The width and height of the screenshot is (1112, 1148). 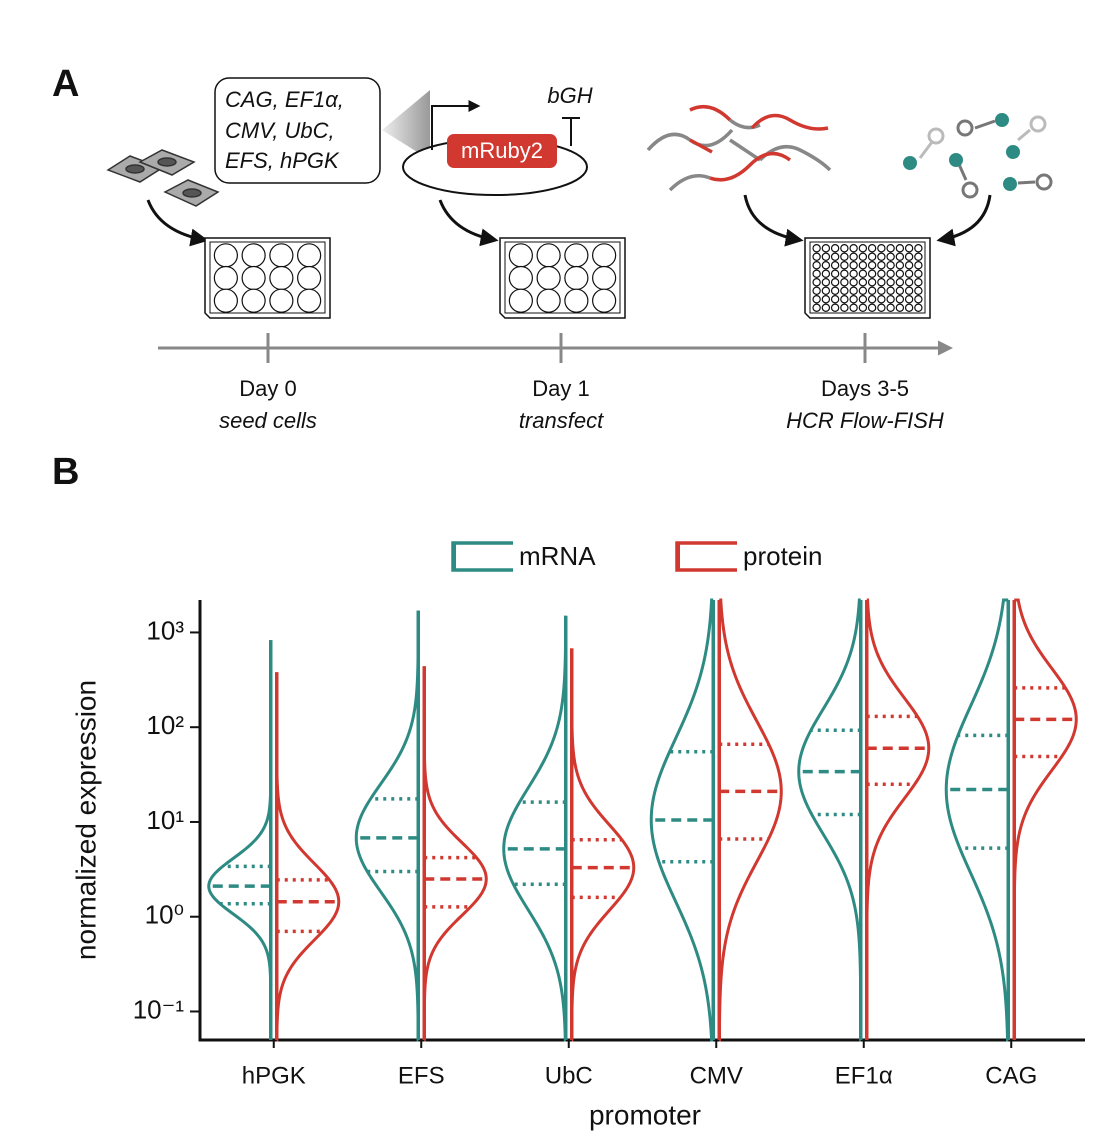 What do you see at coordinates (65, 84) in the screenshot?
I see `panel-label: A` at bounding box center [65, 84].